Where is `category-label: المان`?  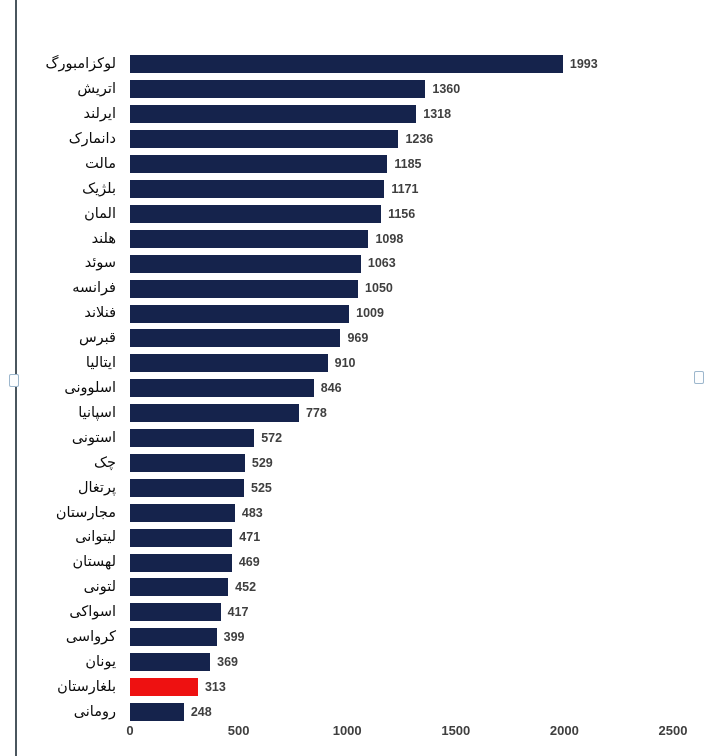 category-label: المان is located at coordinates (100, 213).